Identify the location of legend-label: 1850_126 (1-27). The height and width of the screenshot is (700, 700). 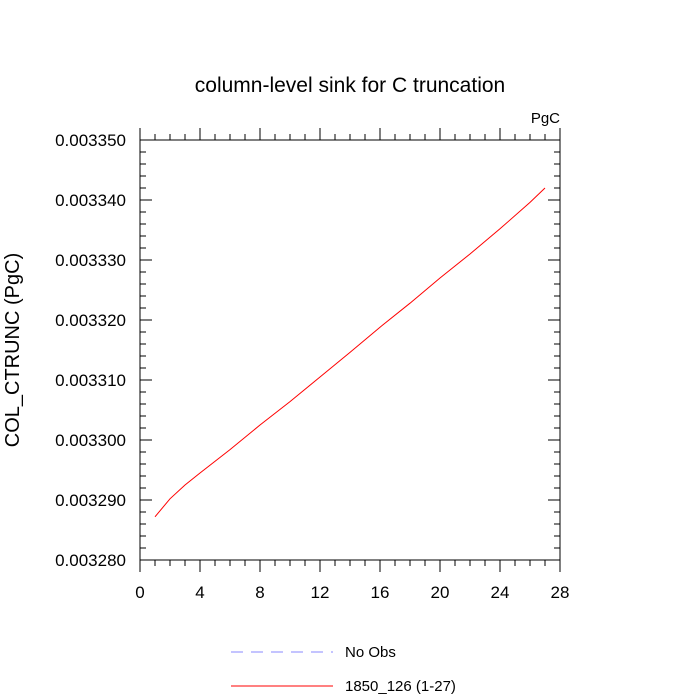
(400, 686).